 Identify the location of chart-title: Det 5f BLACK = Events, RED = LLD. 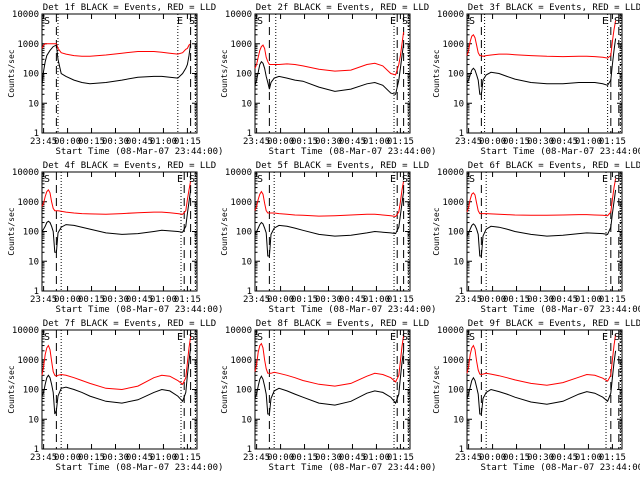
(342, 166).